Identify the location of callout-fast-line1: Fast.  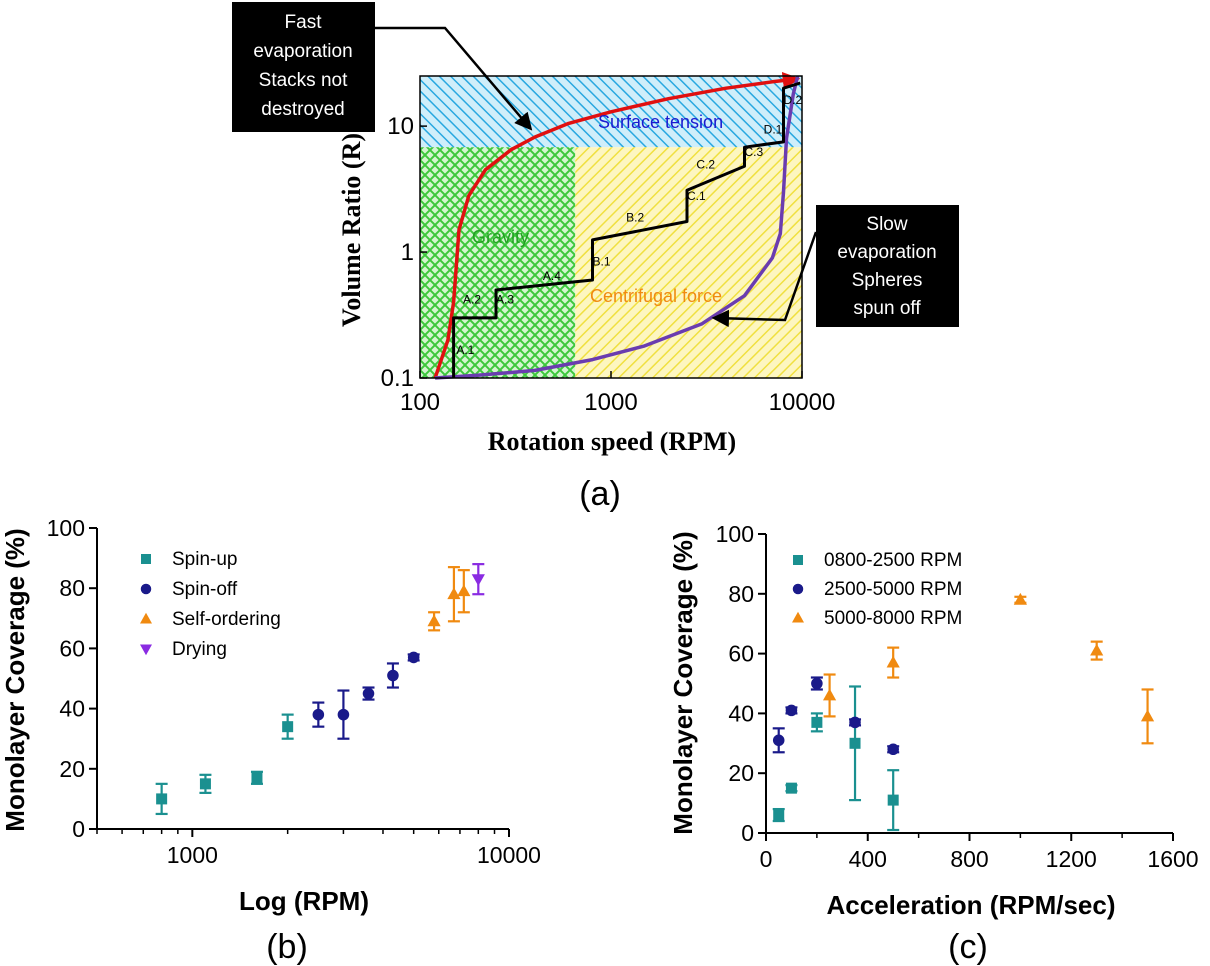
(304, 22).